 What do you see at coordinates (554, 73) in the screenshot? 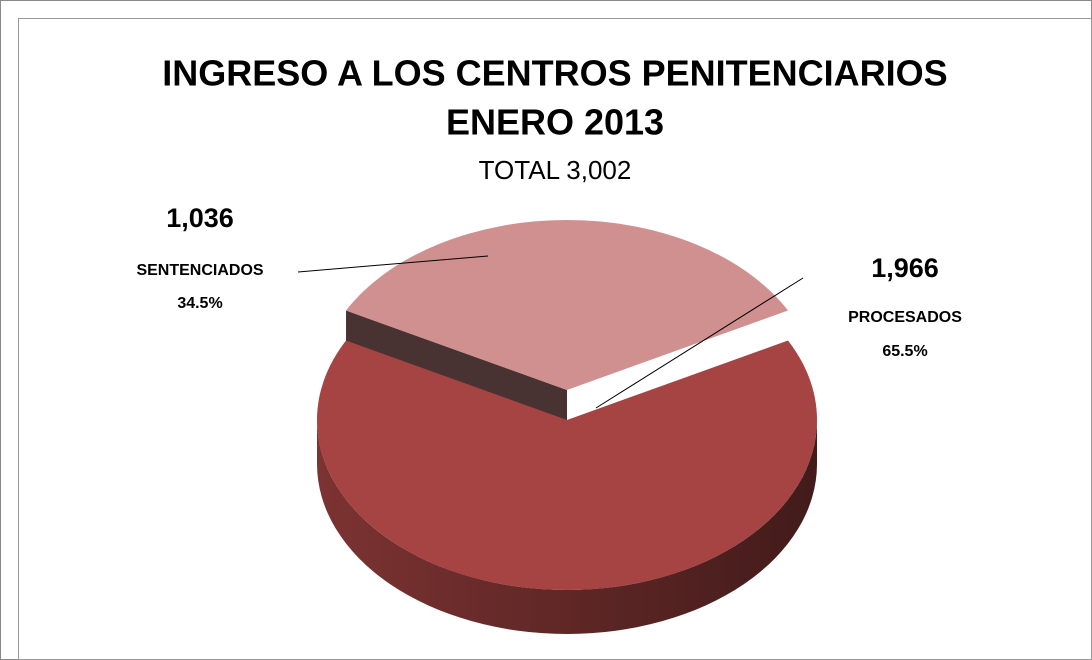
I see `chart-title: INGRESO A LOS CENTROS PENITENCIARIOS` at bounding box center [554, 73].